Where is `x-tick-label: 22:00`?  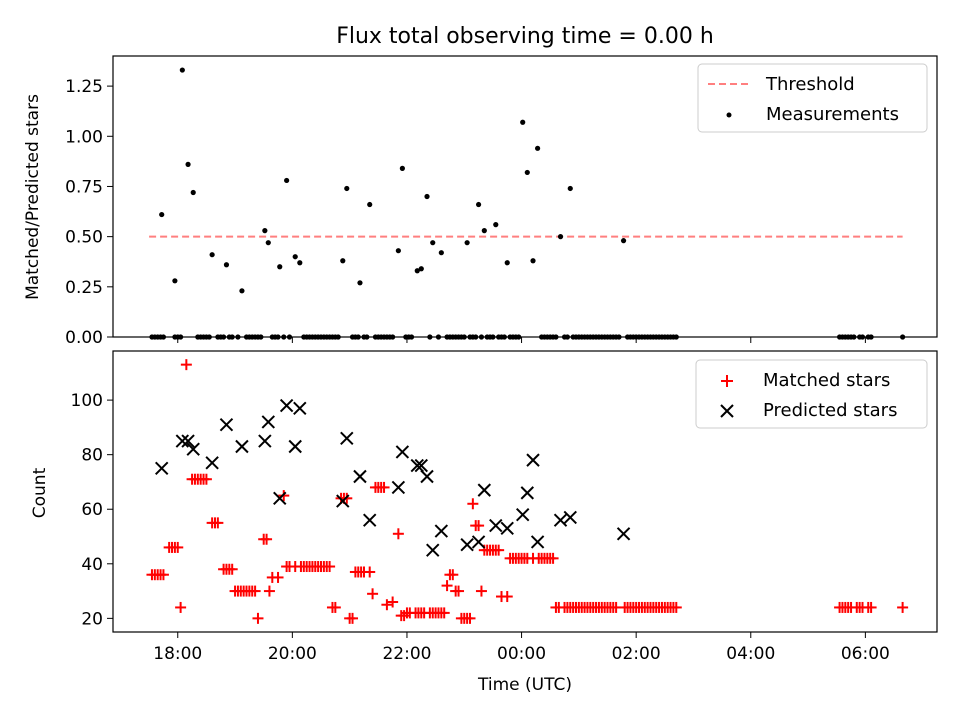
x-tick-label: 22:00 is located at coordinates (406, 654).